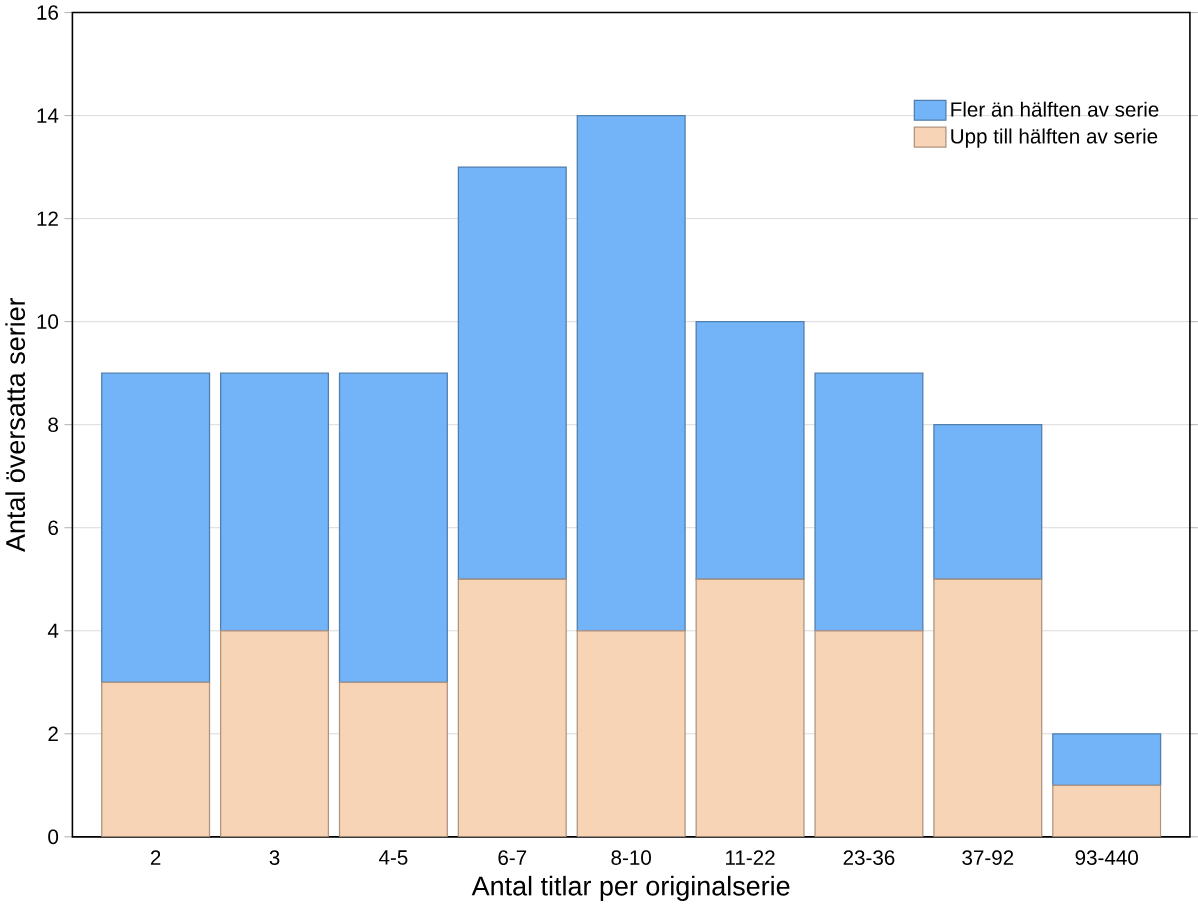 Image resolution: width=1198 pixels, height=906 pixels. Describe the element at coordinates (48, 321) in the screenshot. I see `y-tick-label: 10` at that location.